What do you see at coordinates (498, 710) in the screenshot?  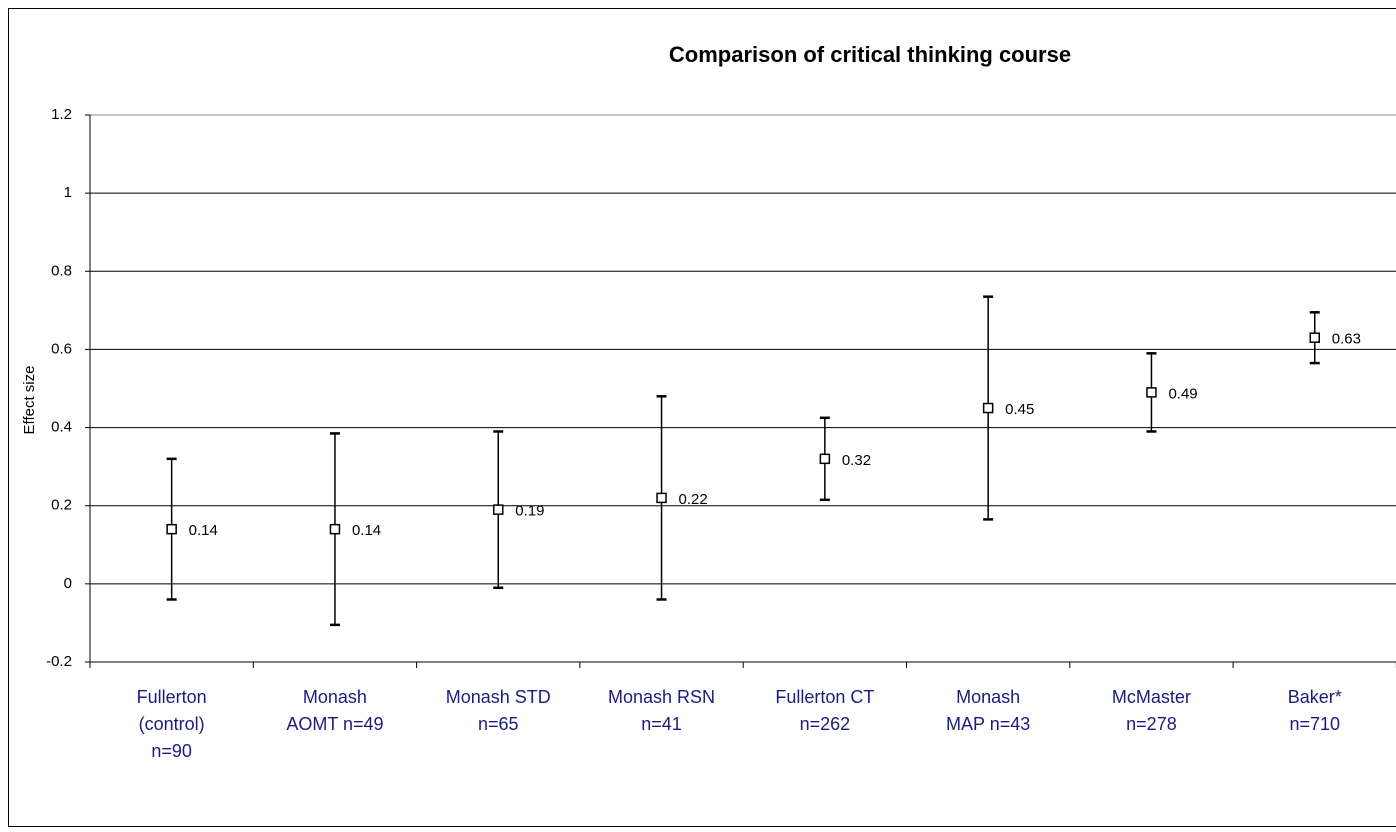 I see `x-tick-label: Monash STD n=65` at bounding box center [498, 710].